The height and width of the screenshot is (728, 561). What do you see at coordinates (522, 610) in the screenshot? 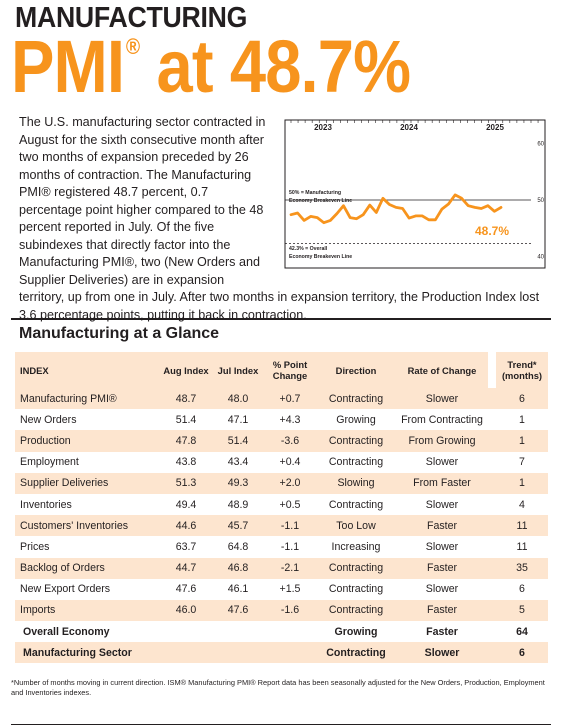
I see `cell-trend: 5` at bounding box center [522, 610].